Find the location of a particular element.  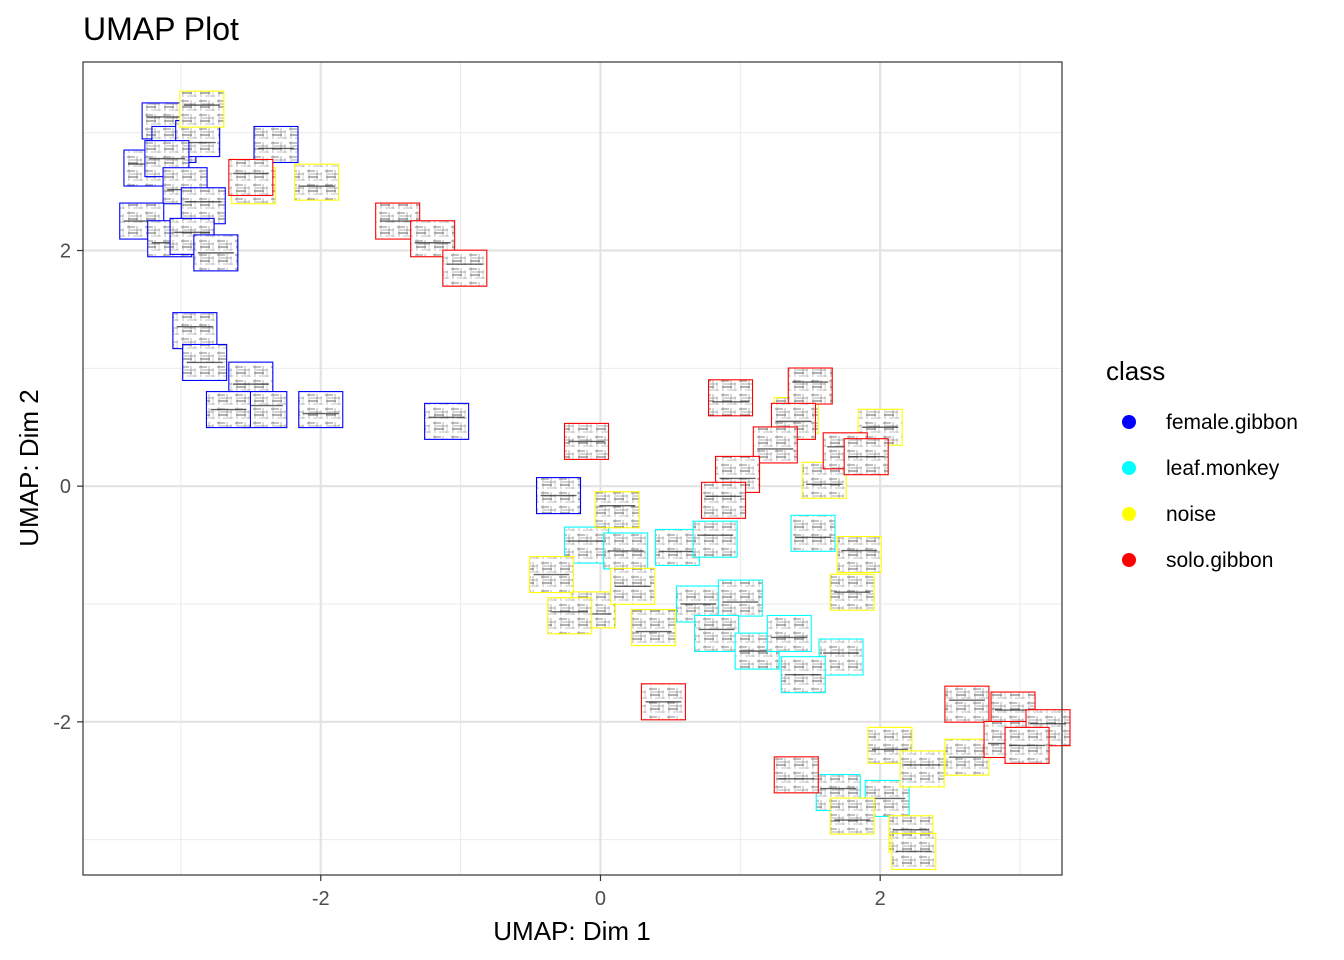

legend-label: female.gibbon is located at coordinates (1232, 422).